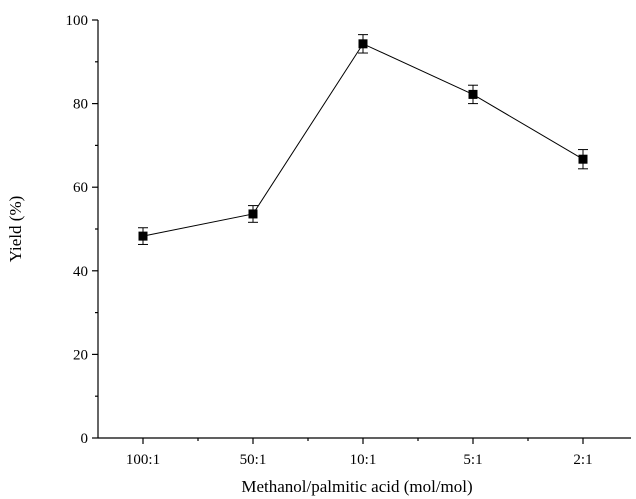 The width and height of the screenshot is (636, 499). I want to click on x-tick-label: 50:1, so click(253, 460).